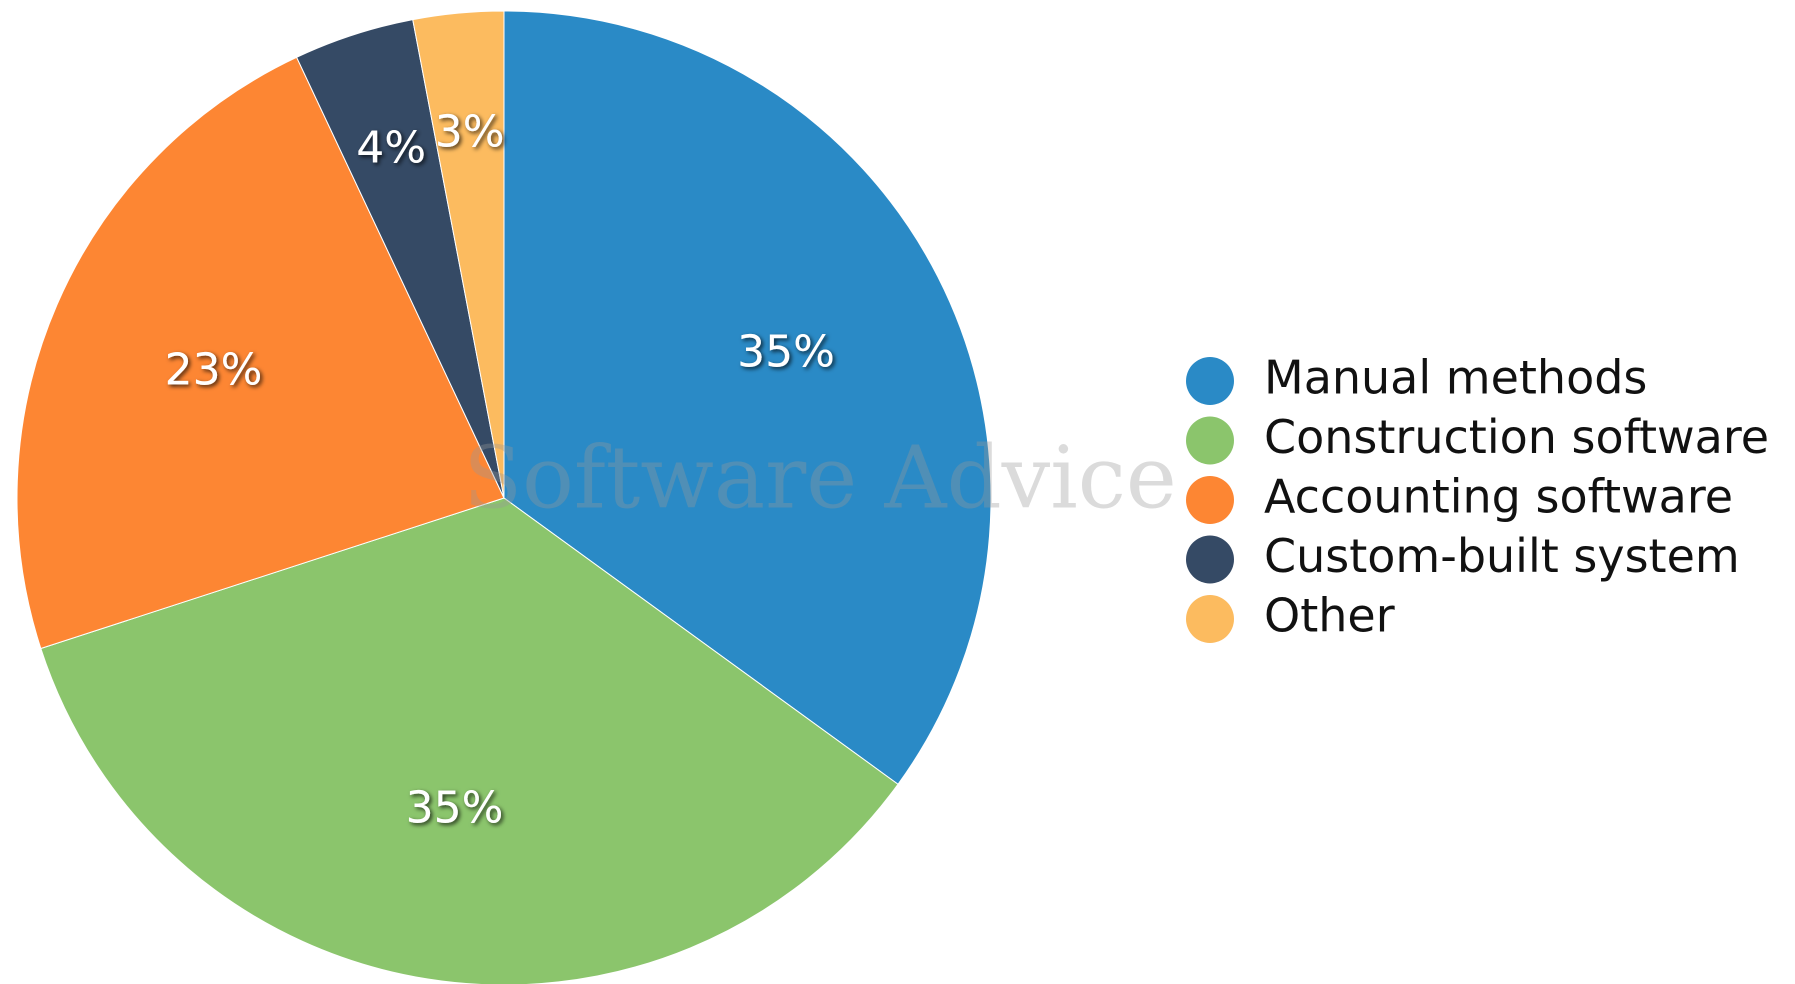 This screenshot has width=1795, height=984. What do you see at coordinates (820, 479) in the screenshot?
I see `watermark: Software Advice` at bounding box center [820, 479].